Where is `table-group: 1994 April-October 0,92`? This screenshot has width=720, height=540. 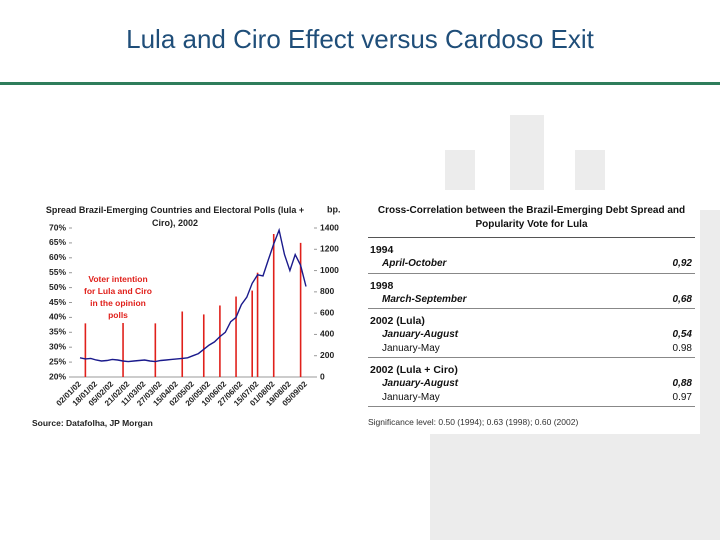 table-group: 1994 April-October 0,92 is located at coordinates (531, 256).